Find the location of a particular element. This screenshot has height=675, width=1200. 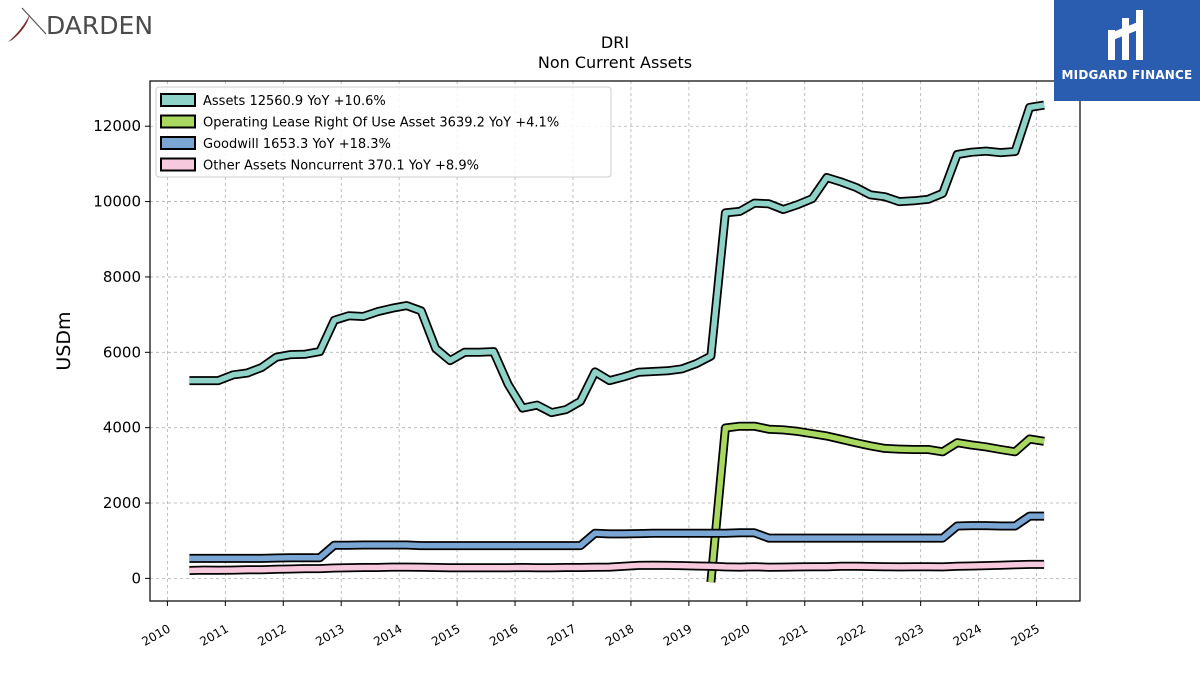

x-tick-label: 2024 is located at coordinates (967, 634).